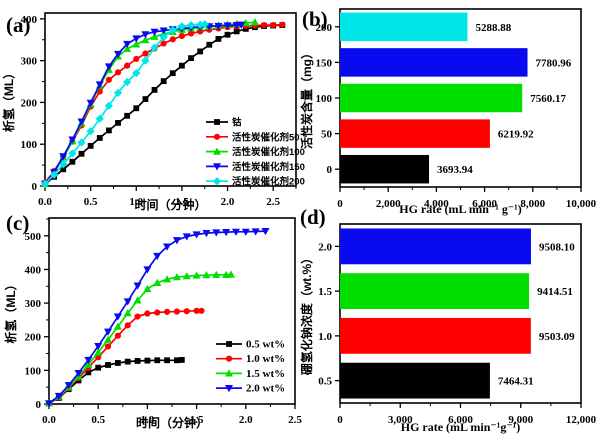 This screenshot has width=600, height=441. Describe the element at coordinates (581, 420) in the screenshot. I see `x-tick-label: 12,000` at that location.